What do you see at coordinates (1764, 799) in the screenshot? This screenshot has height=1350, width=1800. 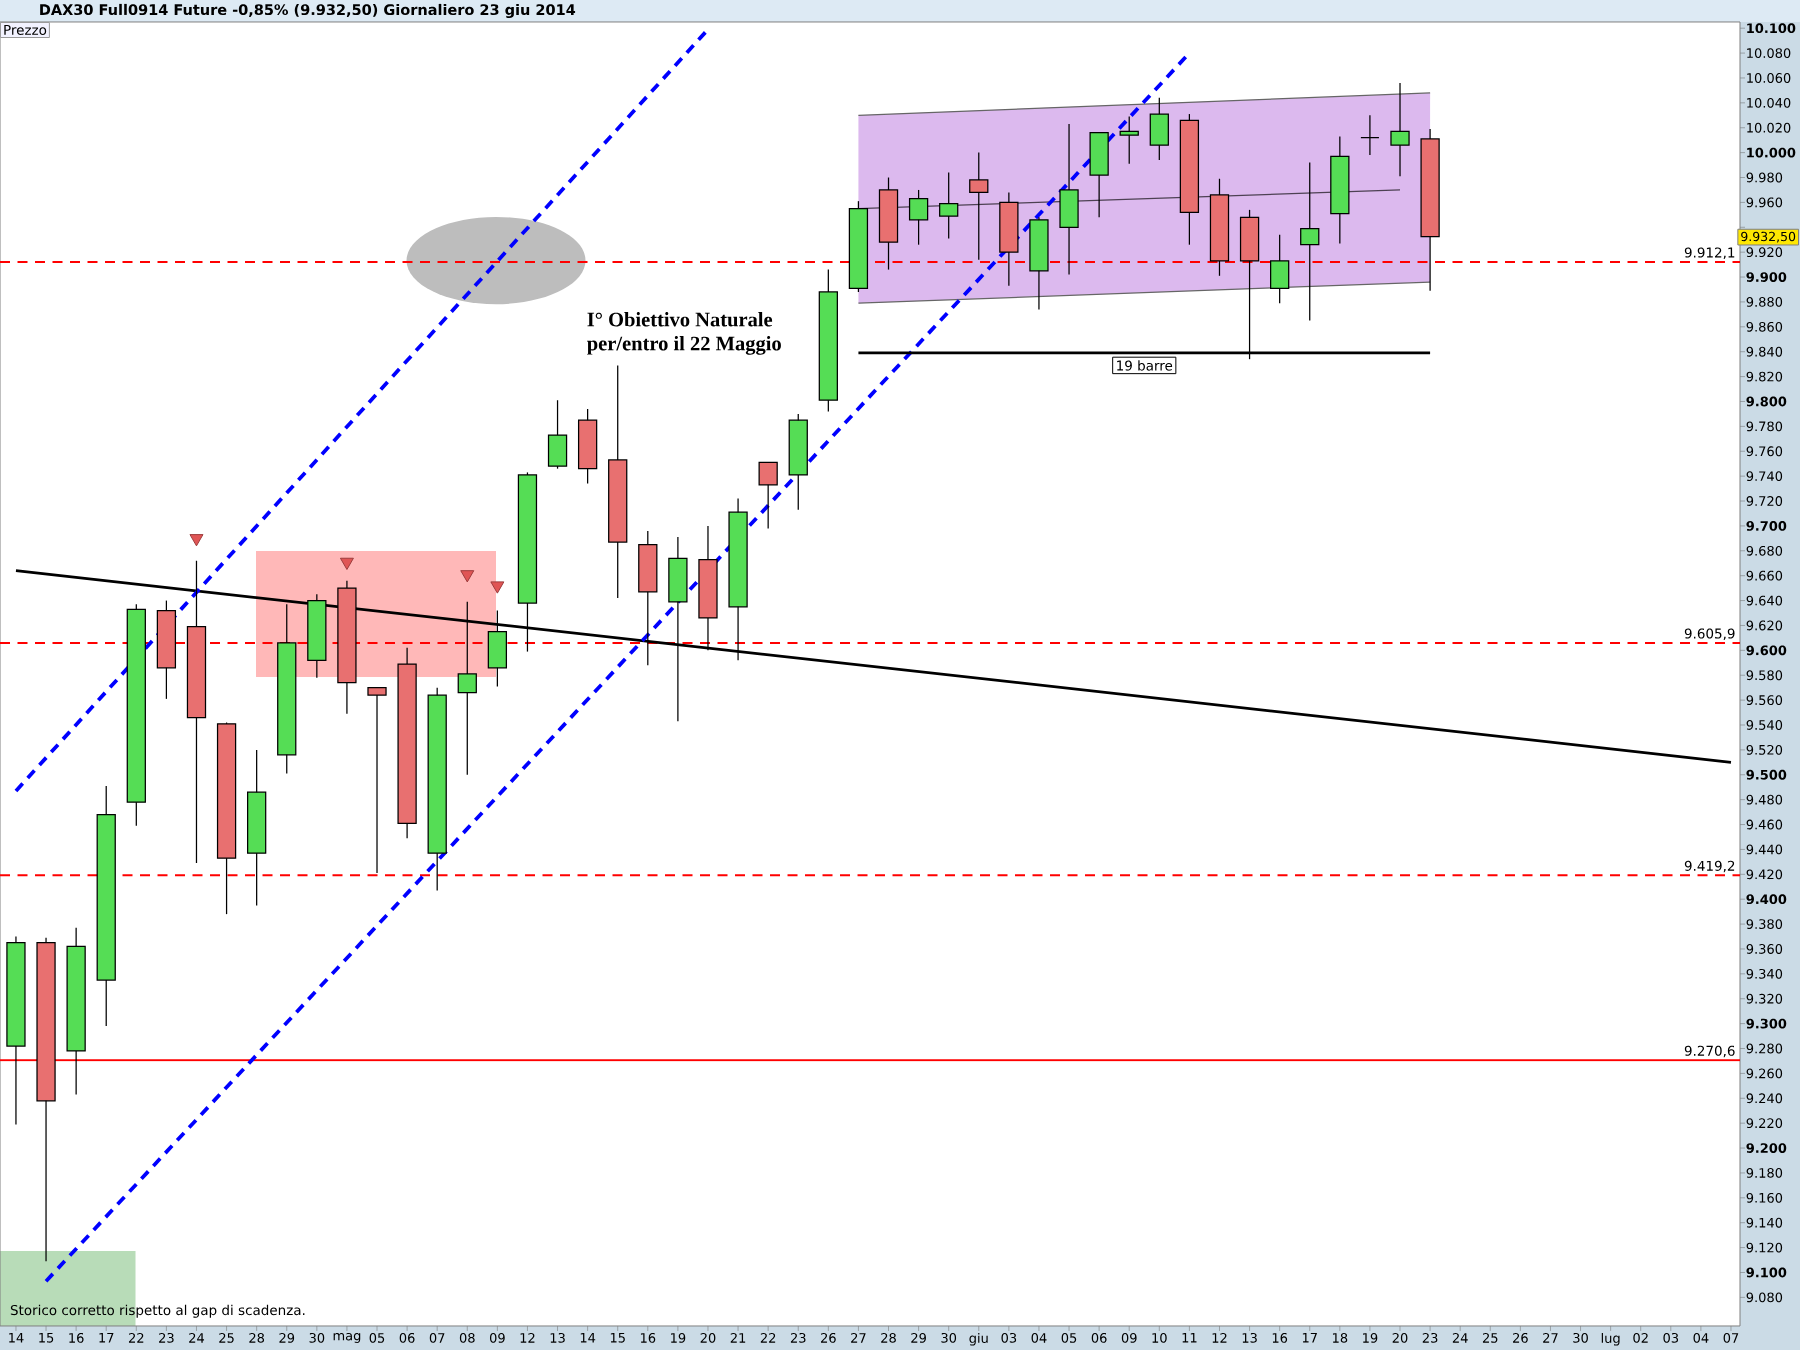 I see `y-tick-label: 9.480` at bounding box center [1764, 799].